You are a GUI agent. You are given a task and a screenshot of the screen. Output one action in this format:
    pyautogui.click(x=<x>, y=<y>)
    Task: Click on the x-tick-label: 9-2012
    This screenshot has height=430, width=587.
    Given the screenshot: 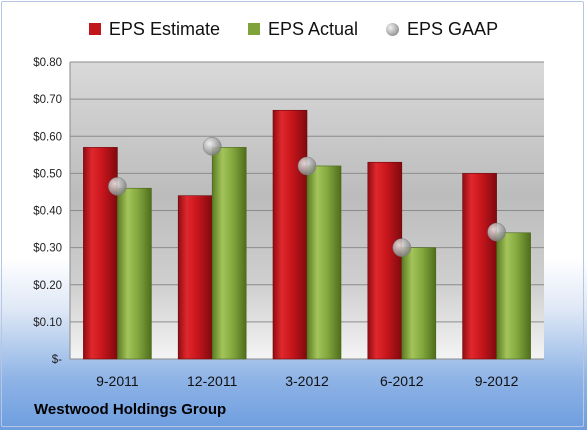 What is the action you would take?
    pyautogui.click(x=497, y=381)
    